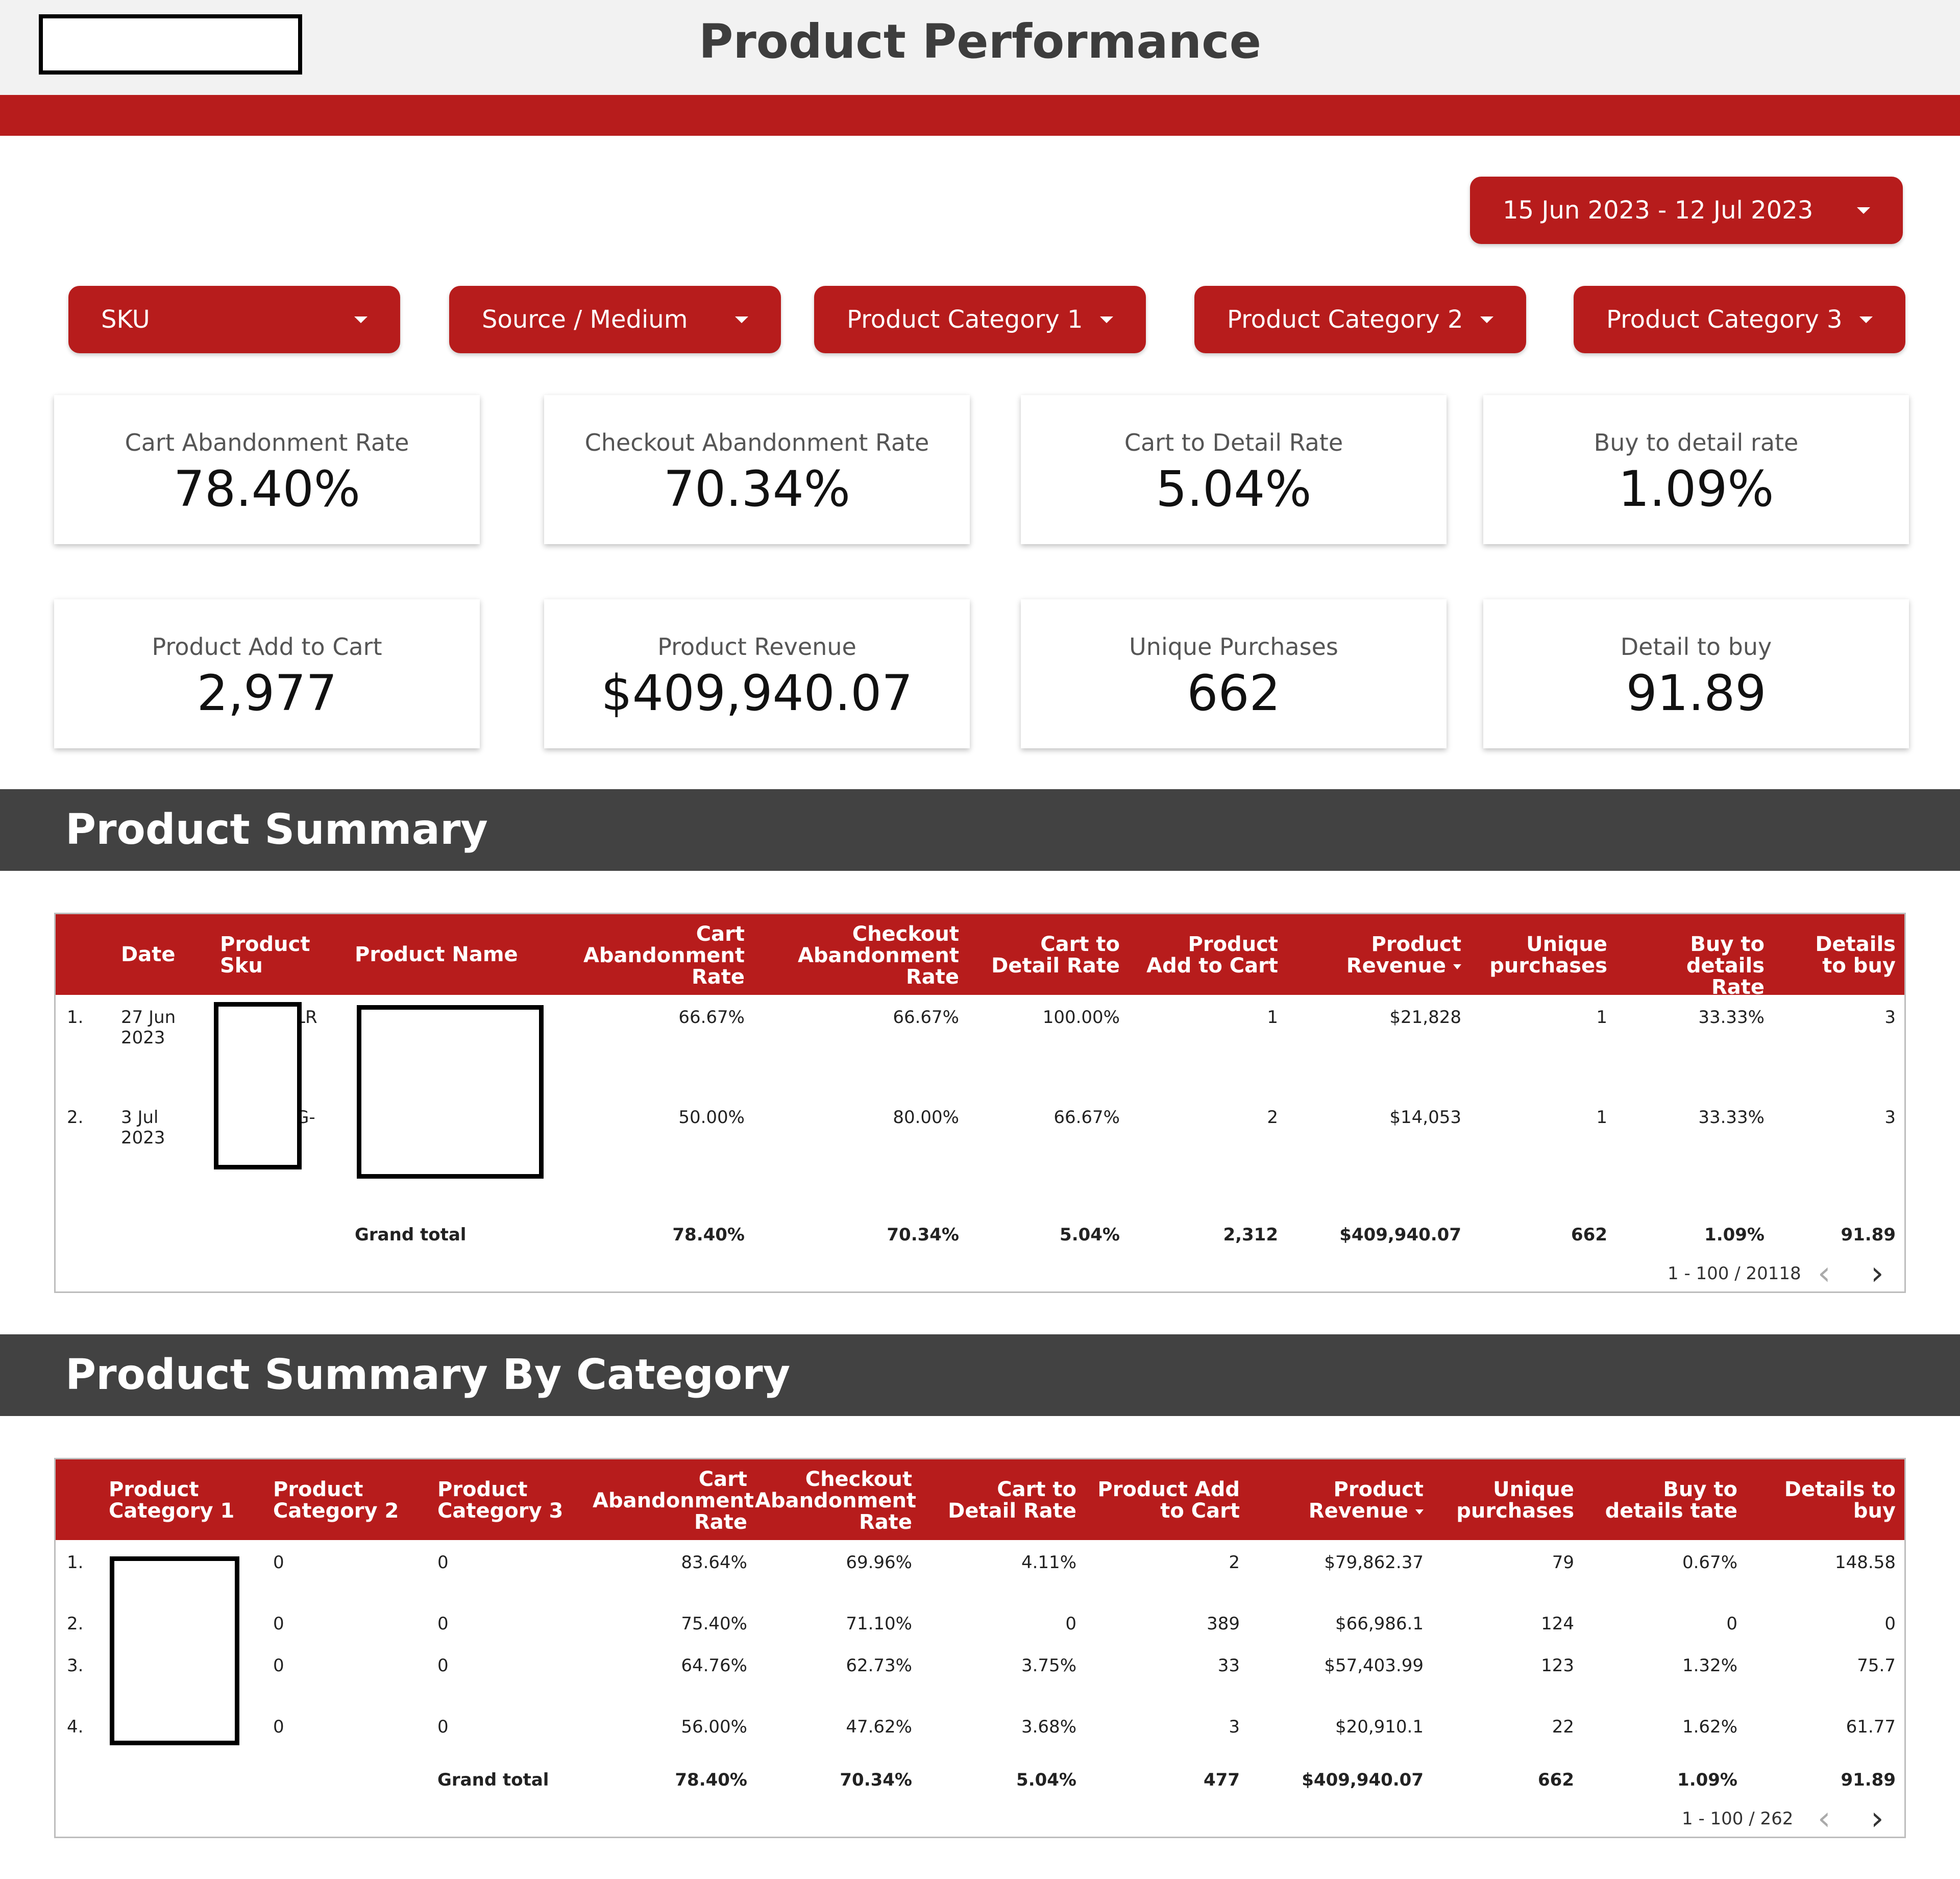 Image resolution: width=1960 pixels, height=1879 pixels. What do you see at coordinates (1871, 1727) in the screenshot?
I see `cell-details-to-buy: 61.77` at bounding box center [1871, 1727].